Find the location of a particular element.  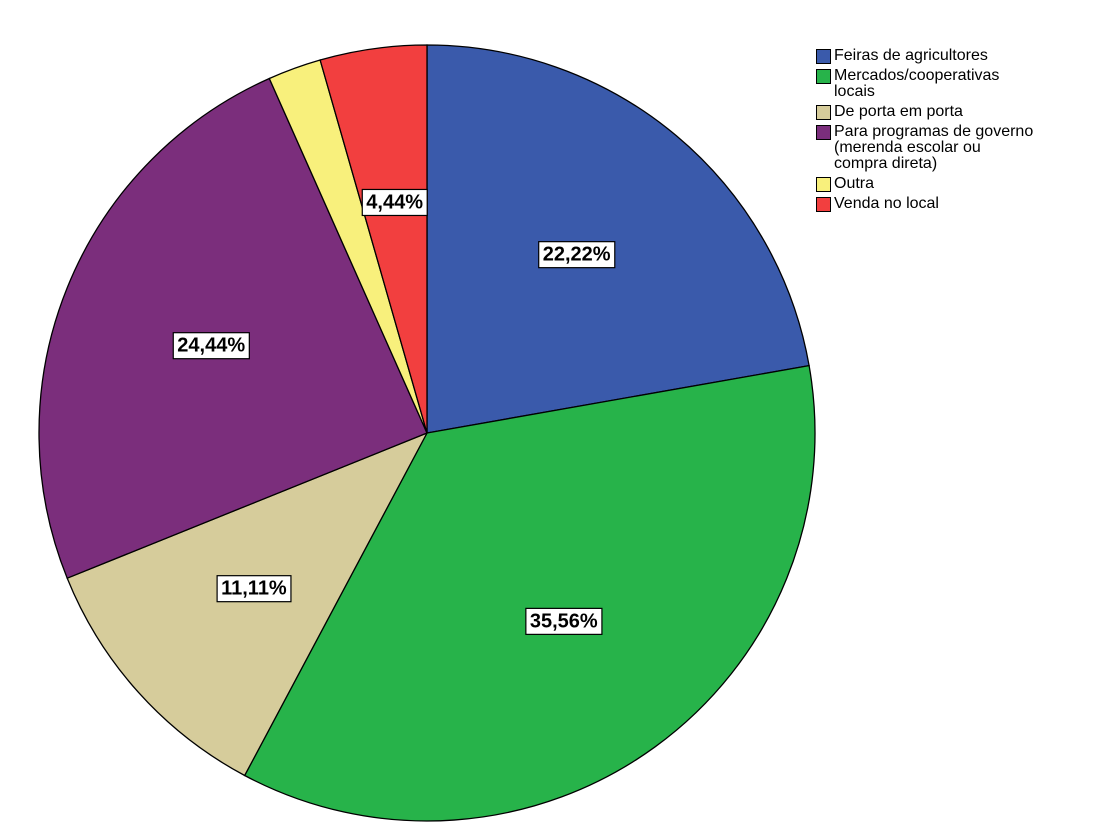

data-label: 22,22% is located at coordinates (577, 255).